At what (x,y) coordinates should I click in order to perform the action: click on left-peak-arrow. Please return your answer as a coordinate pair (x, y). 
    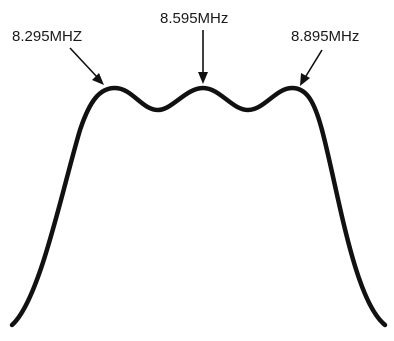
    Looking at the image, I should click on (86, 66).